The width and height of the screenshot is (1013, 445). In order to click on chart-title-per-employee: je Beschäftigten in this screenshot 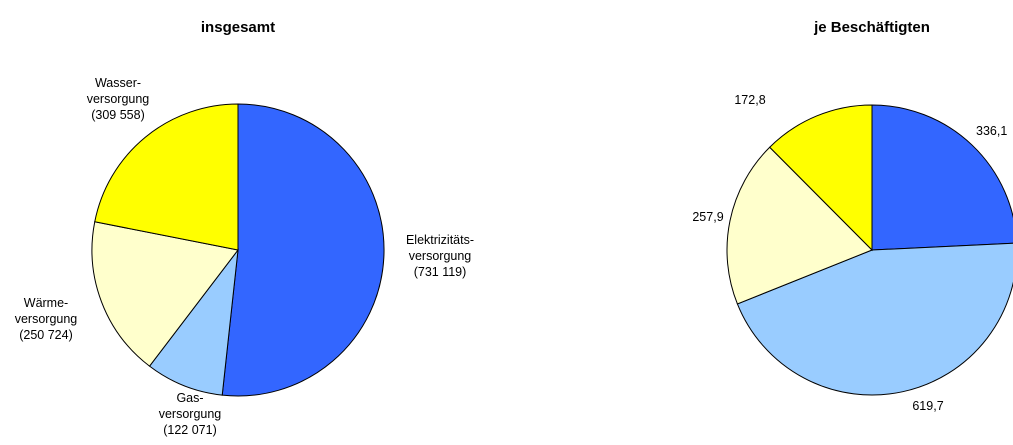, I will do `click(871, 27)`.